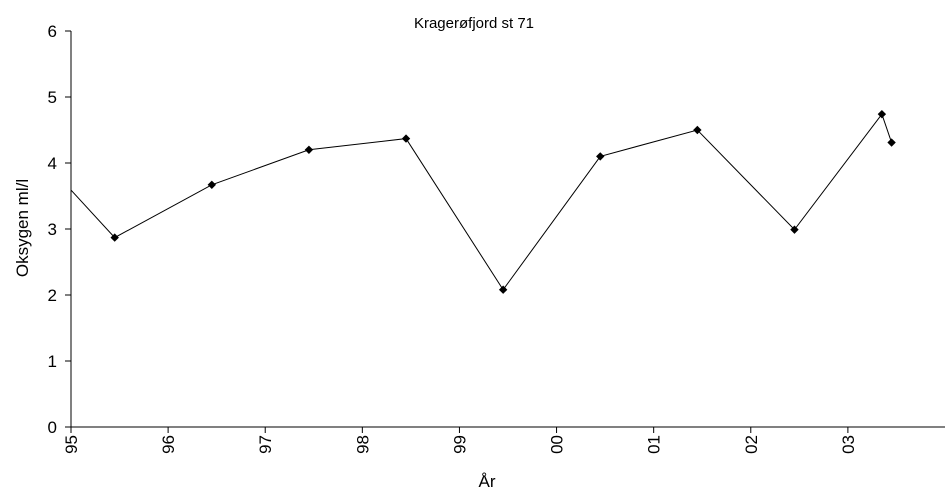 Image resolution: width=945 pixels, height=495 pixels. What do you see at coordinates (52, 361) in the screenshot?
I see `y-tick-label: 1` at bounding box center [52, 361].